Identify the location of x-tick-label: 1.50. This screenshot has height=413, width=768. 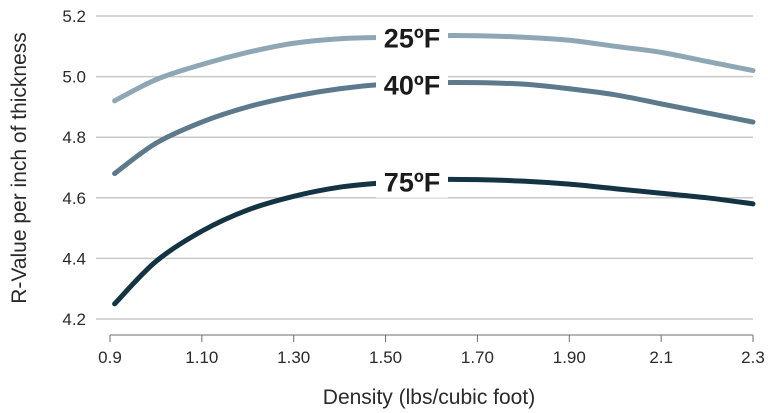
(385, 357).